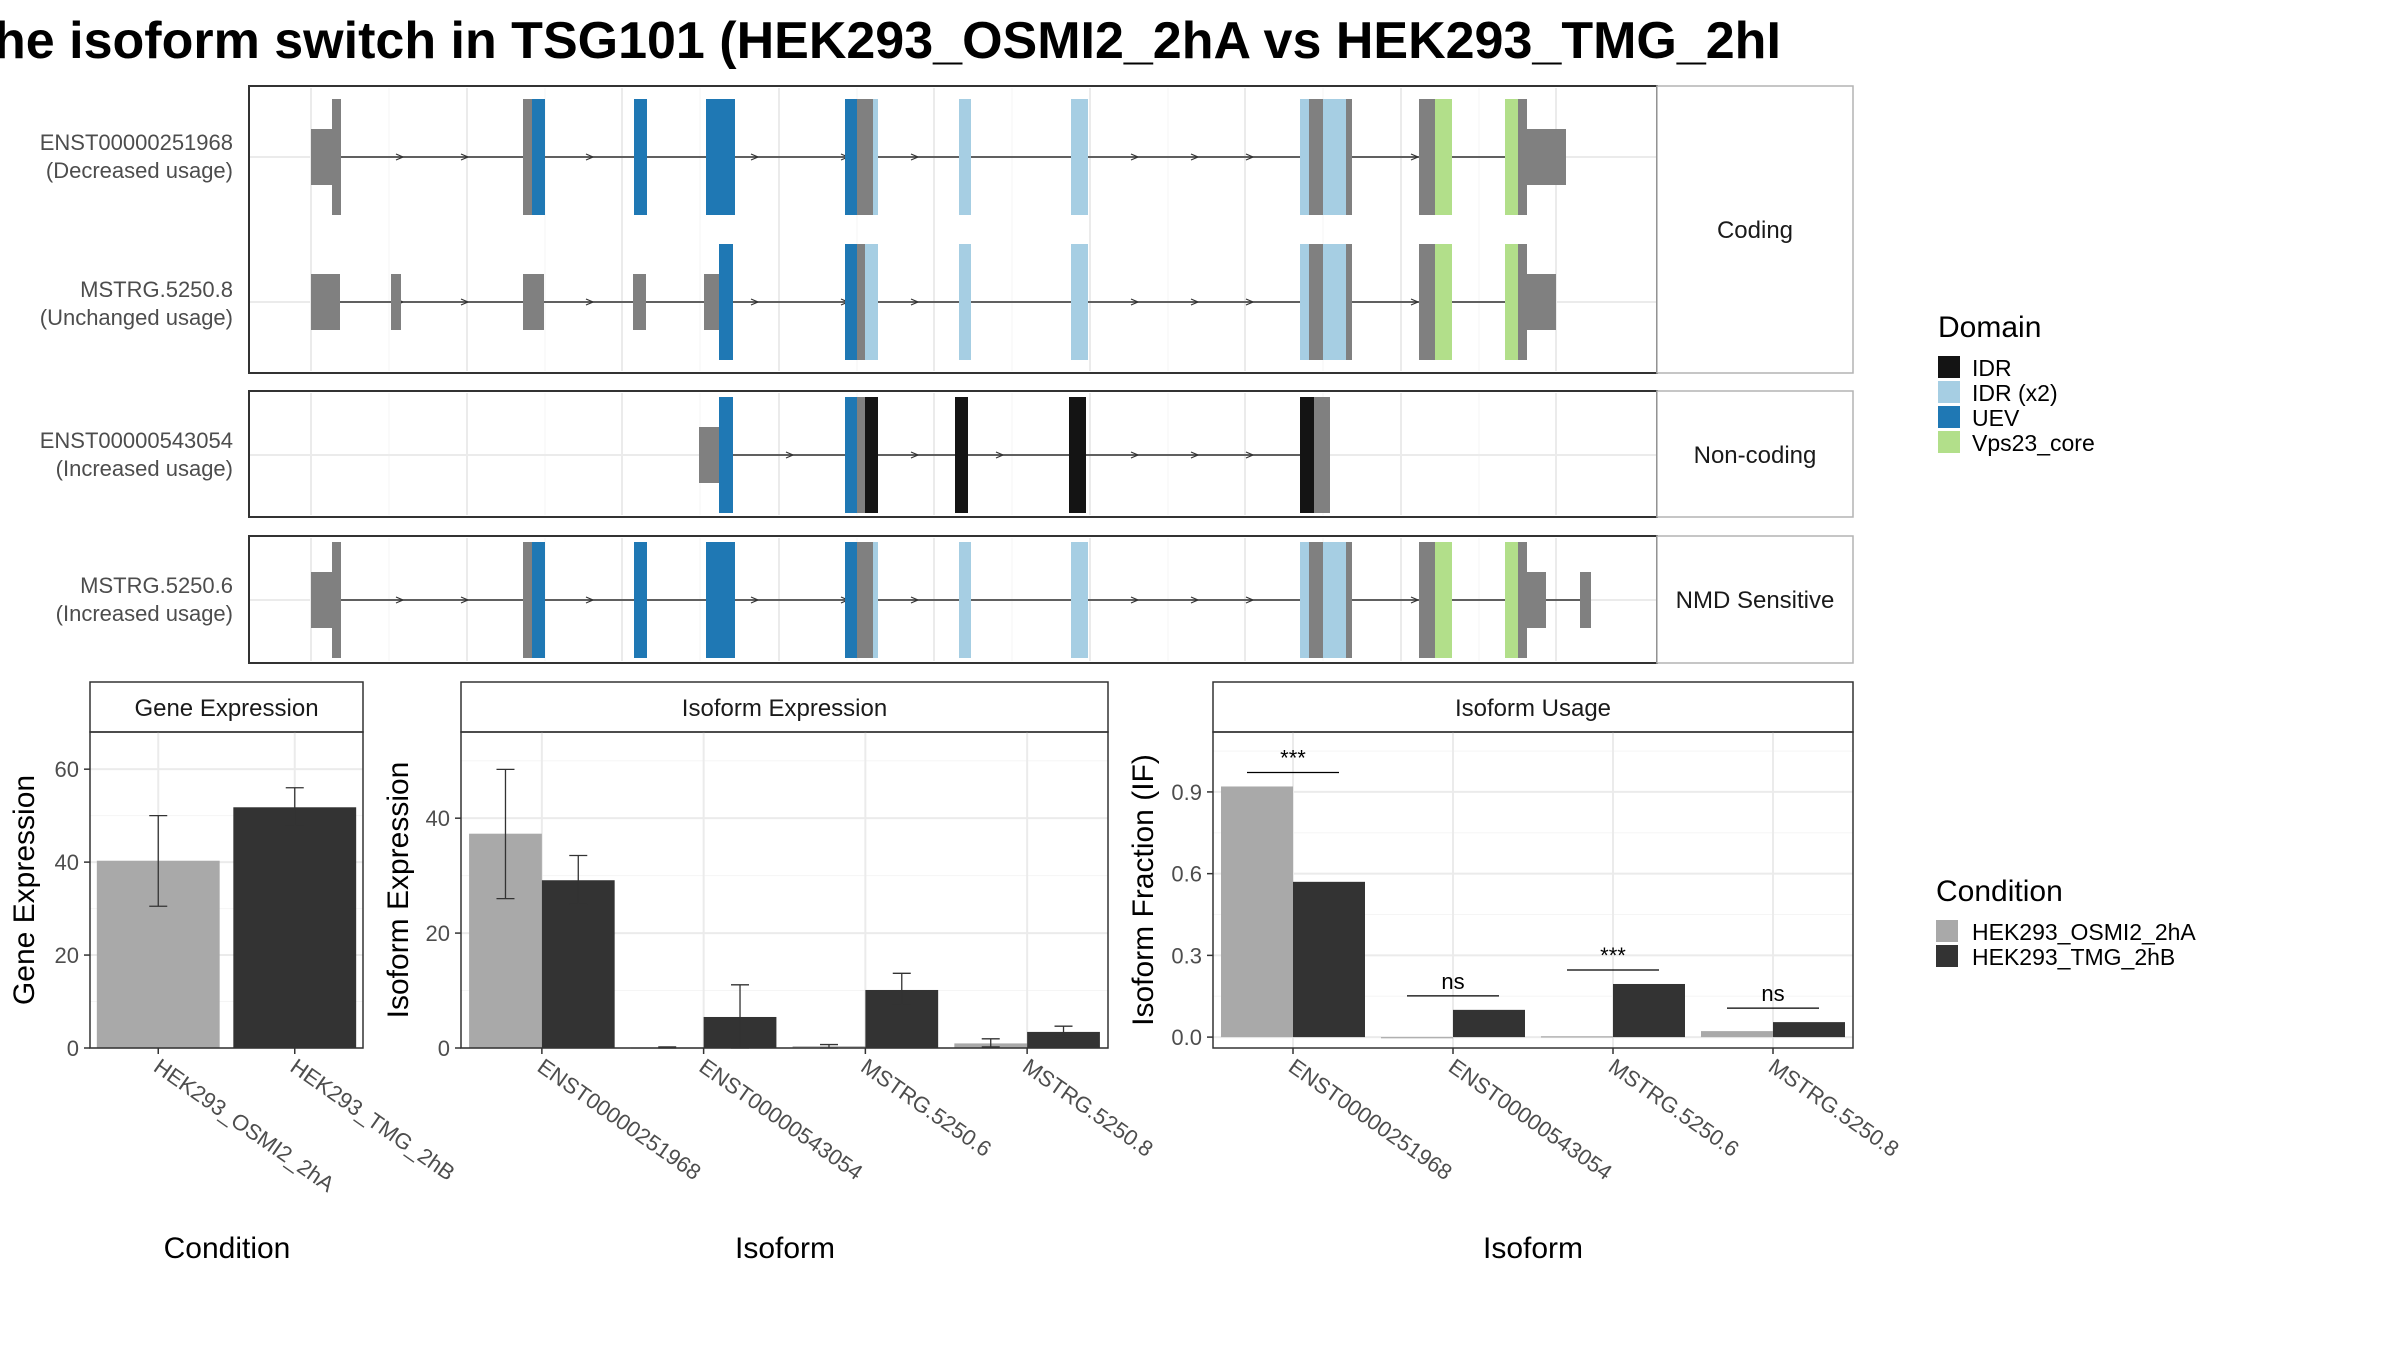 This screenshot has height=1350, width=2400. What do you see at coordinates (1186, 792) in the screenshot?
I see `y-tick-label: 0.9` at bounding box center [1186, 792].